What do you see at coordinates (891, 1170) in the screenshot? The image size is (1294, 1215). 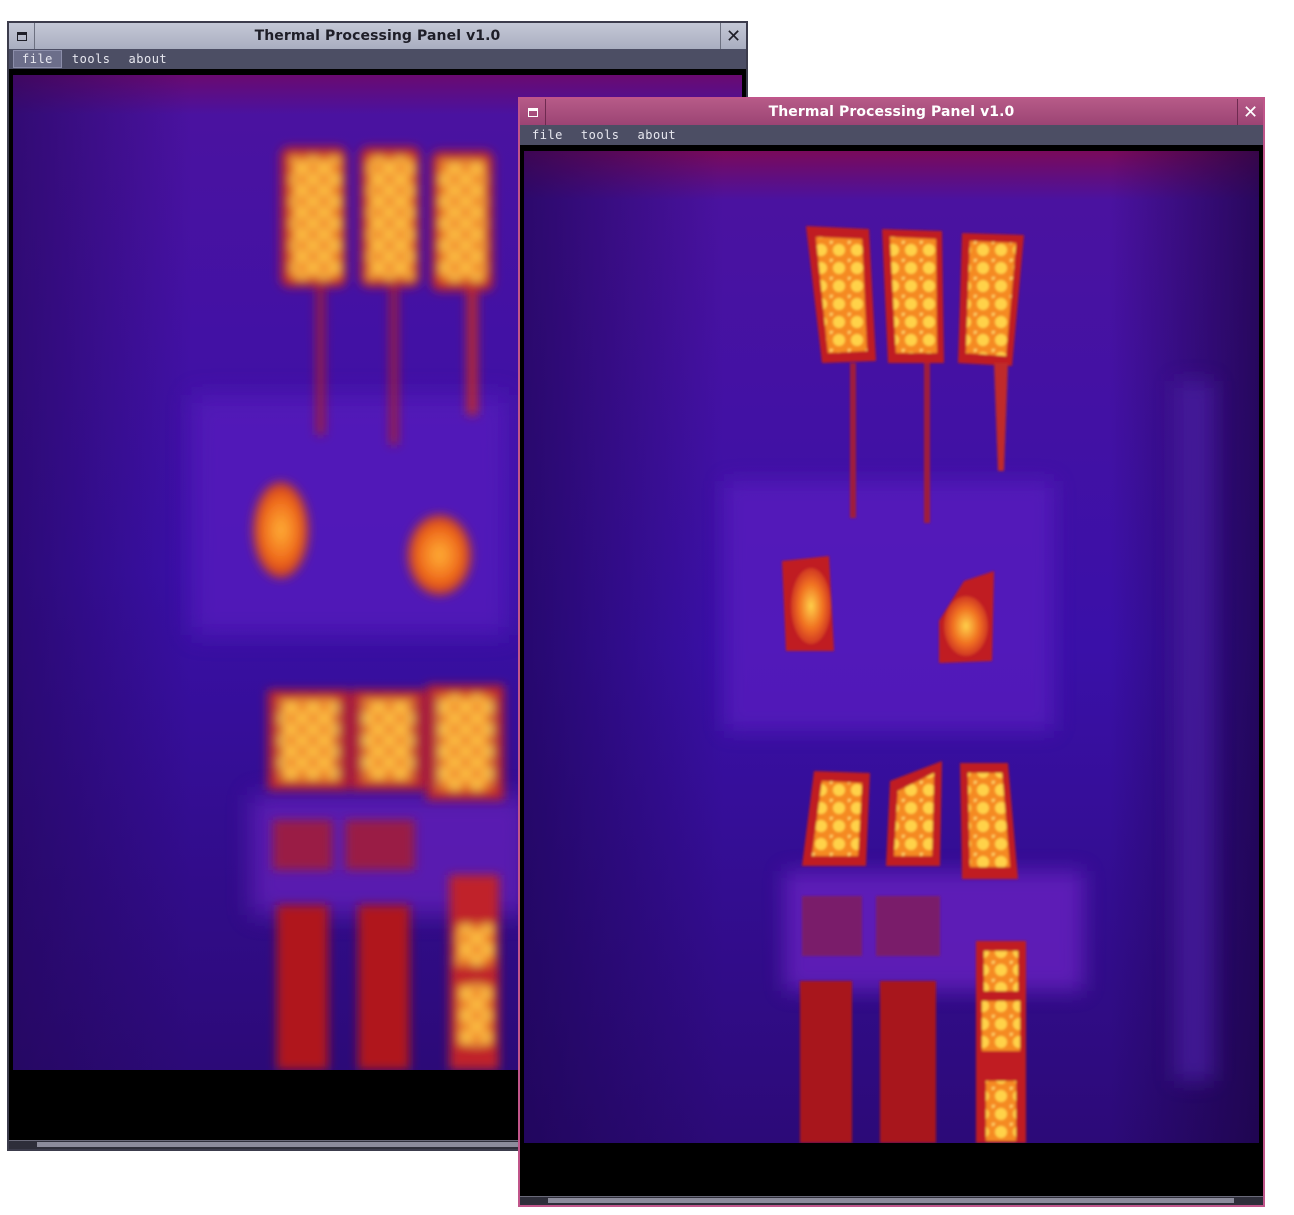 I see `status-bar` at bounding box center [891, 1170].